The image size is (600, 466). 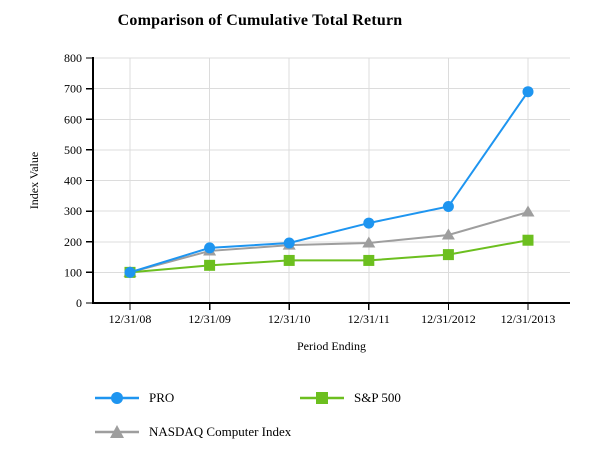 I want to click on x-tick-label: 12/31/10, so click(x=289, y=319).